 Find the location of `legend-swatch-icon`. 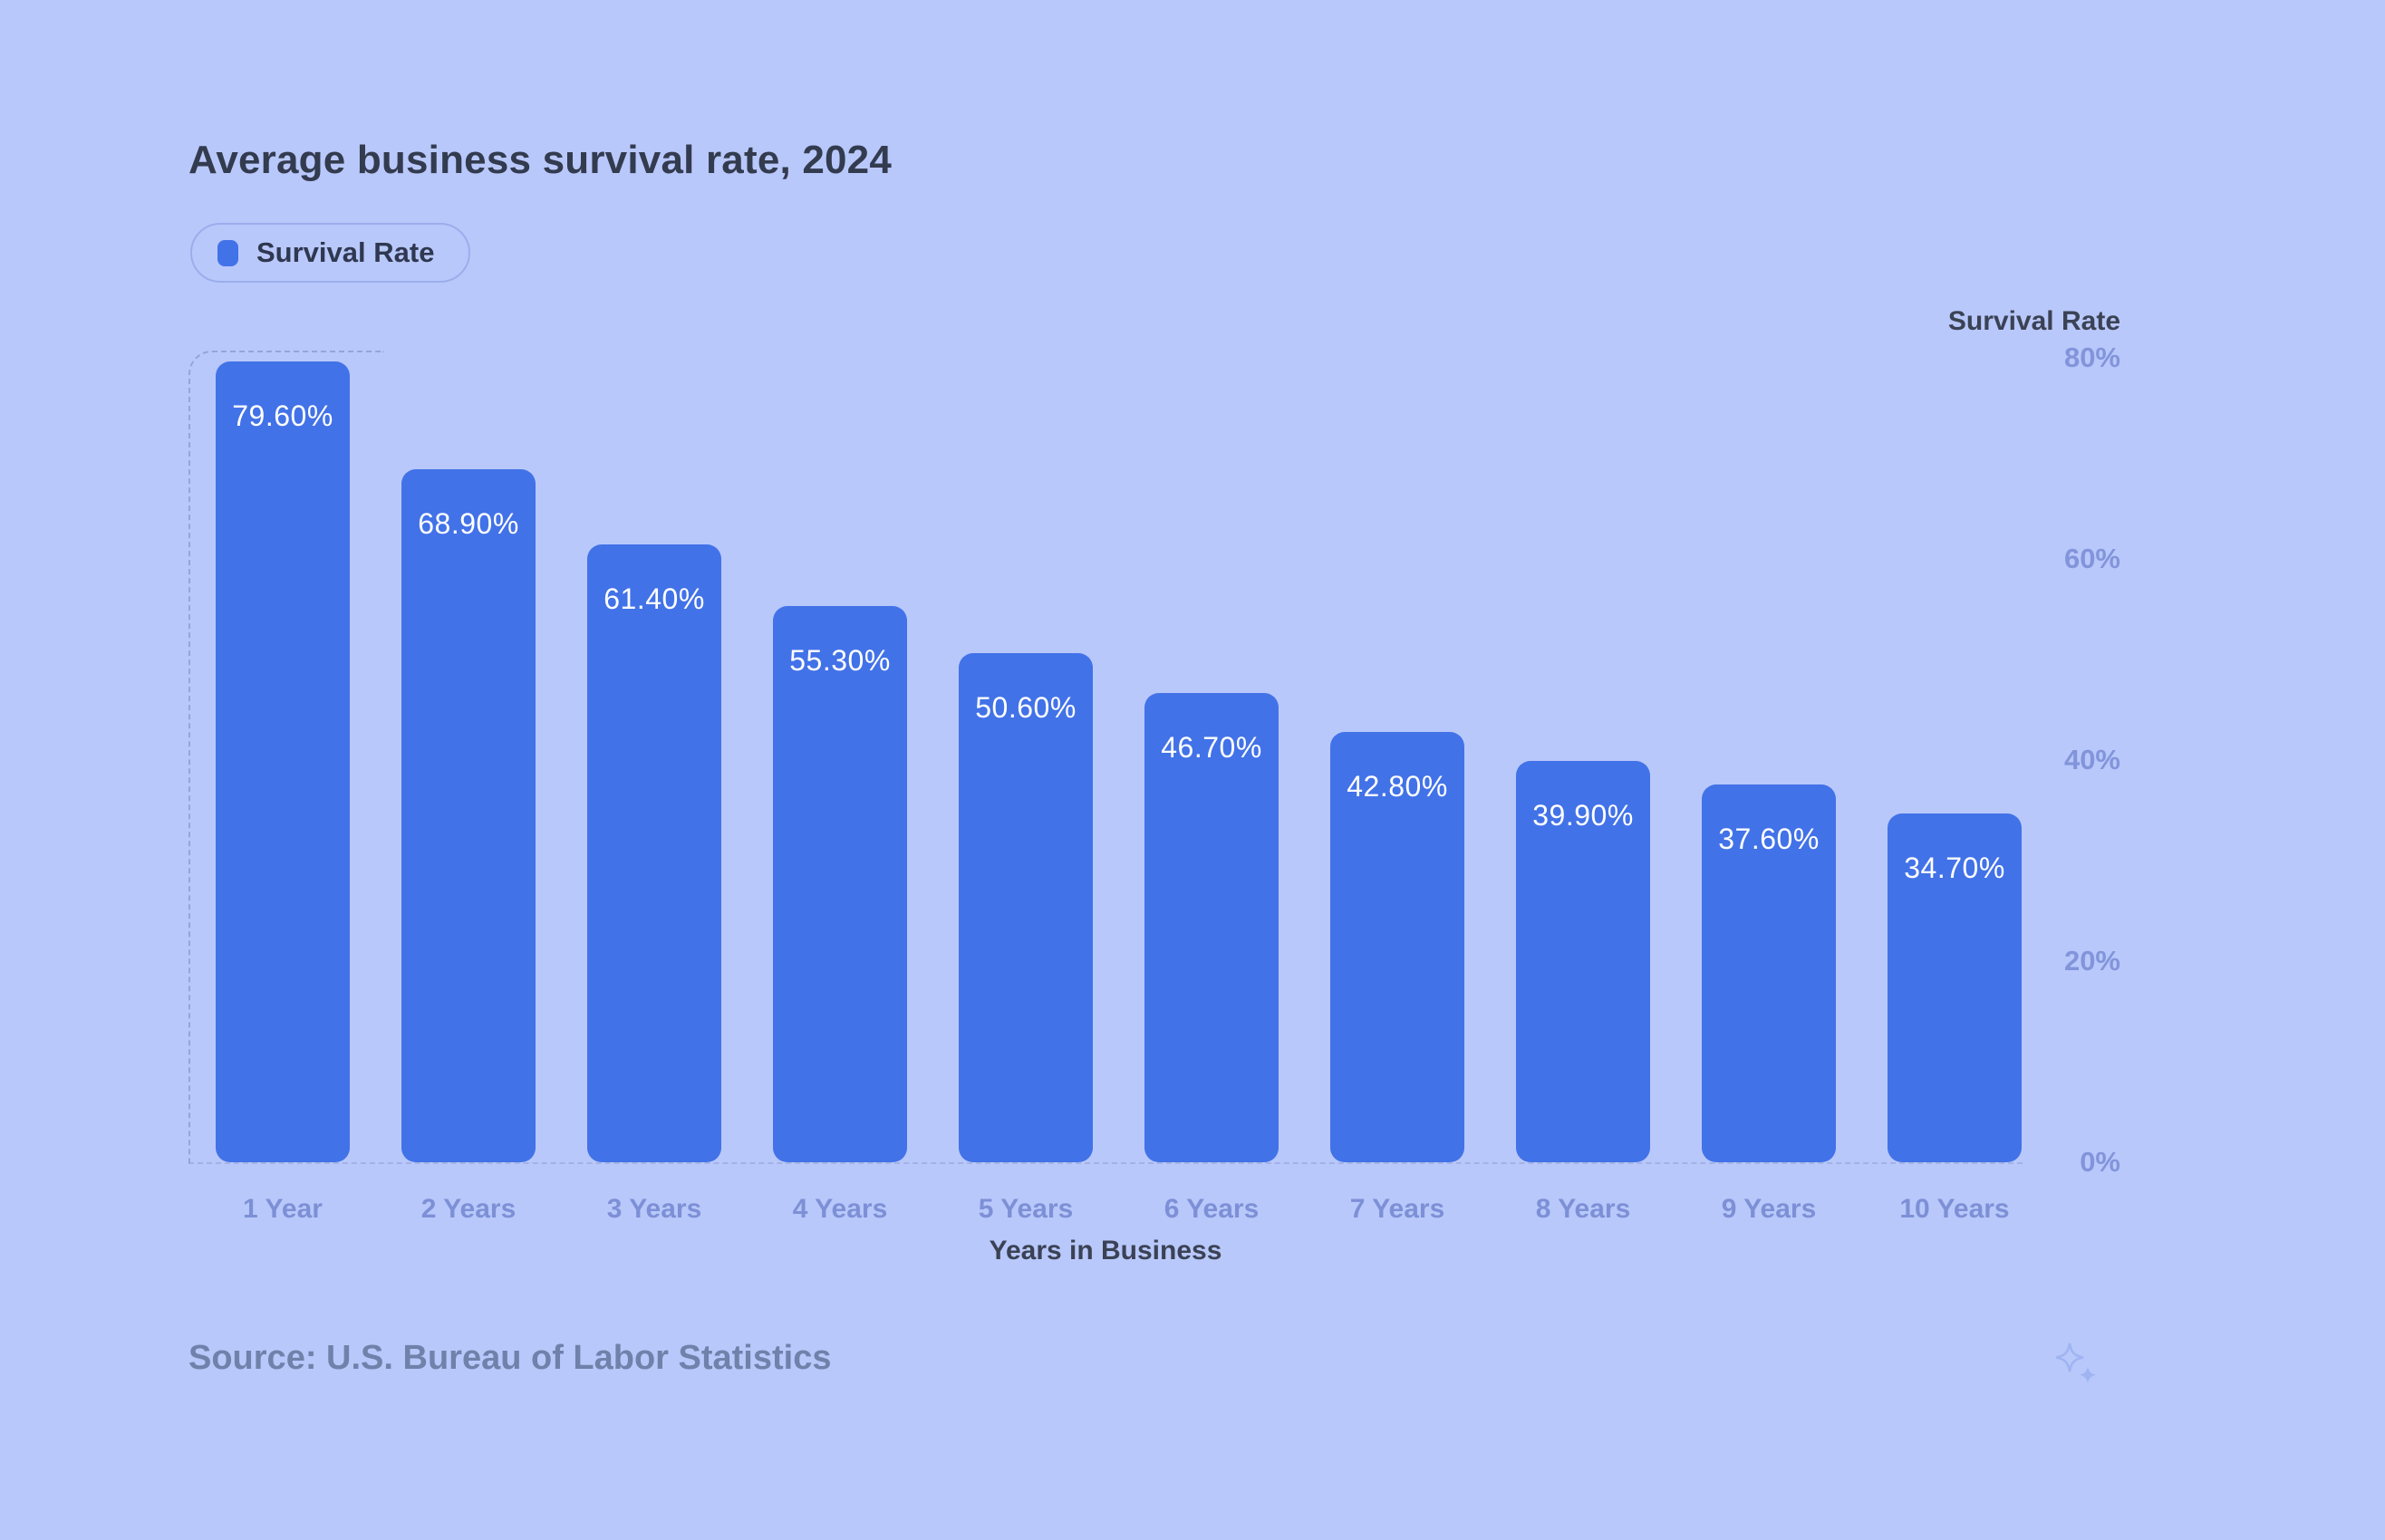

legend-swatch-icon is located at coordinates (227, 252).